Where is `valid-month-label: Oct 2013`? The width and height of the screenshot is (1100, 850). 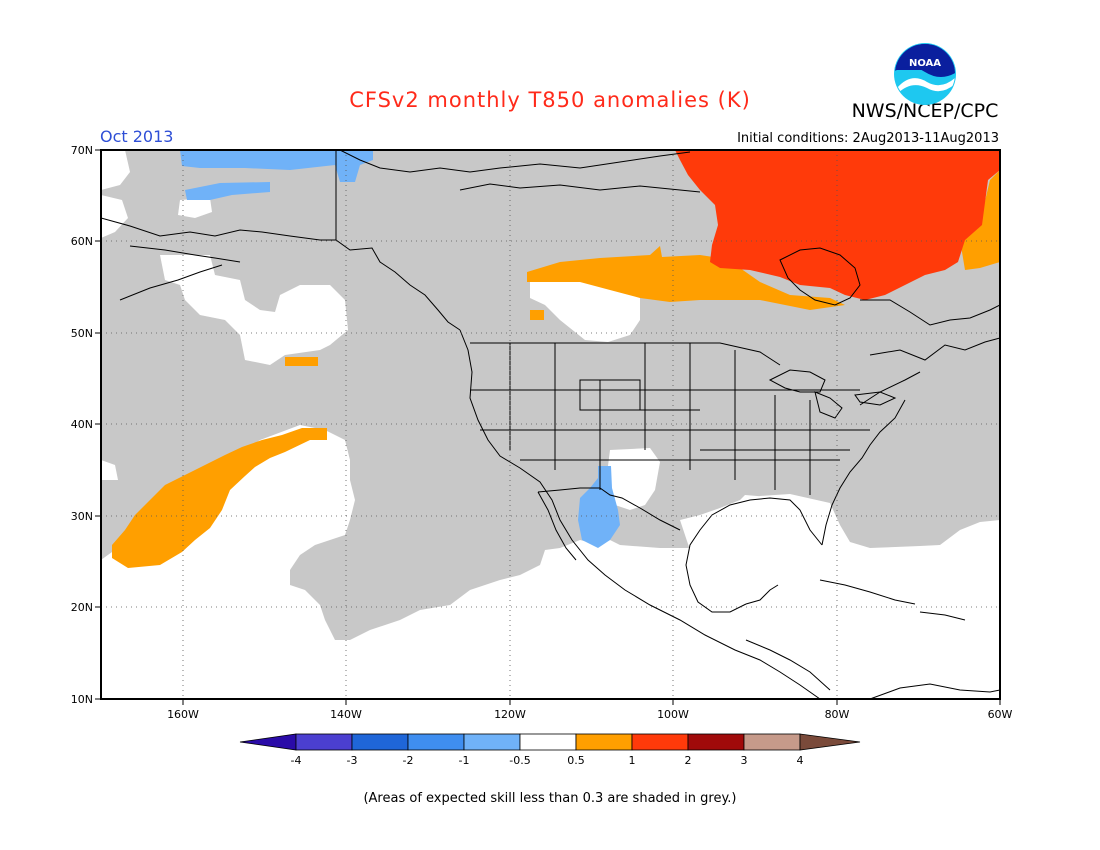
valid-month-label: Oct 2013 is located at coordinates (137, 136).